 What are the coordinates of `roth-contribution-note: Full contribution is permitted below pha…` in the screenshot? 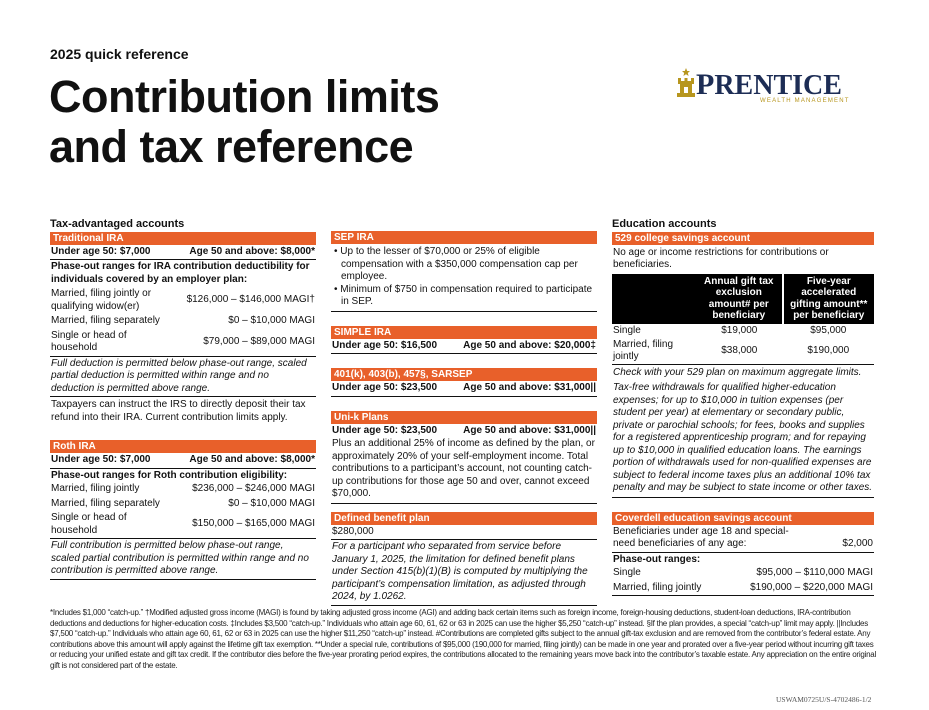 It's located at (183, 559).